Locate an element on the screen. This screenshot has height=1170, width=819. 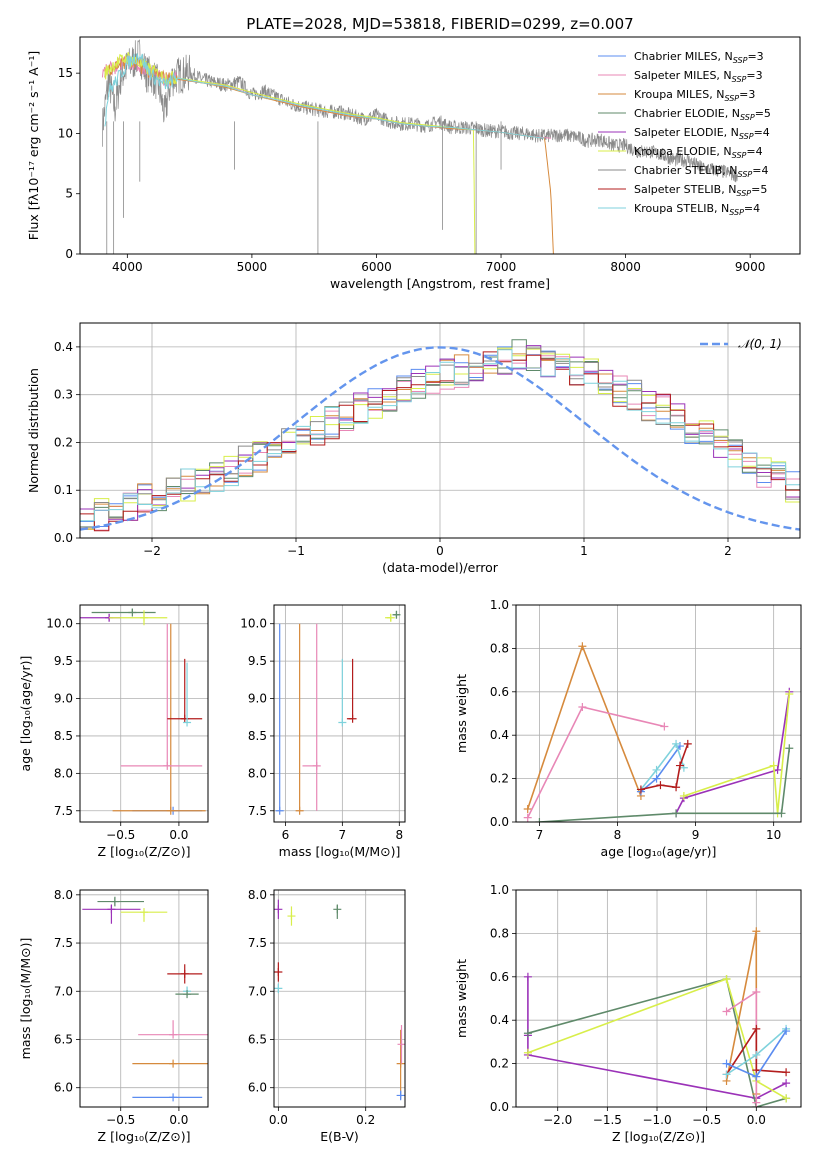
y-tick-label: 0 is located at coordinates (69, 254).